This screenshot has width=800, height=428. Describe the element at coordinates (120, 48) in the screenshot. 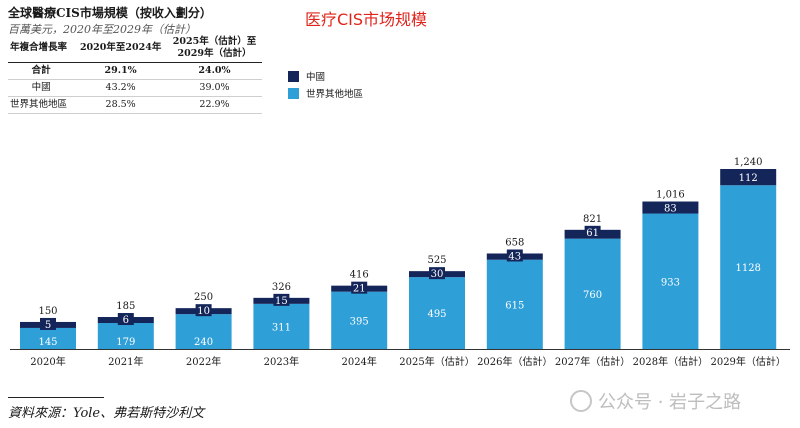

I see `cagr-header-period1: 2020年至2024年` at that location.